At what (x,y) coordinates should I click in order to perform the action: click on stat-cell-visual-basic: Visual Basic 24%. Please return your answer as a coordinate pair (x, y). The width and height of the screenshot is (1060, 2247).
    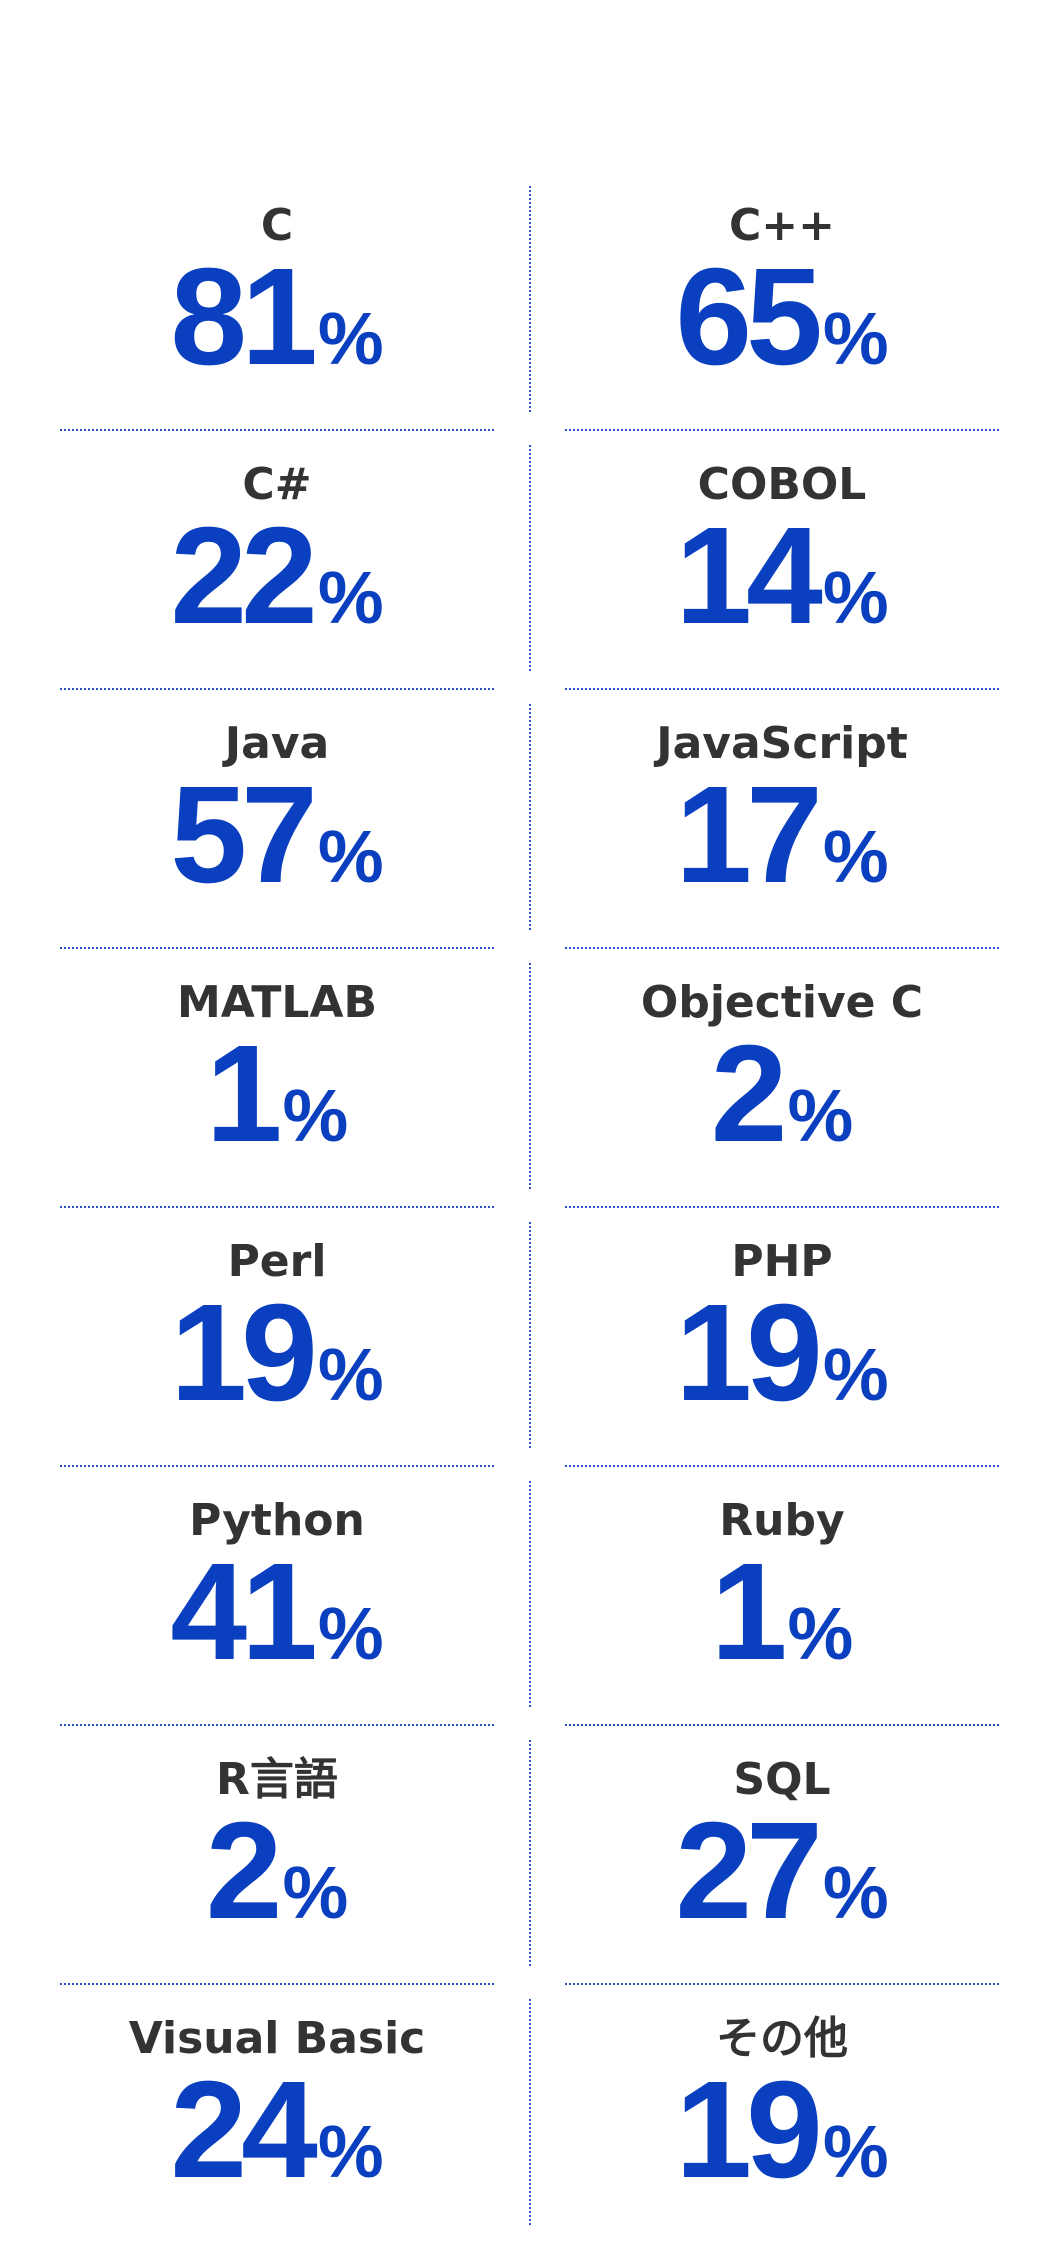
    Looking at the image, I should click on (277, 2112).